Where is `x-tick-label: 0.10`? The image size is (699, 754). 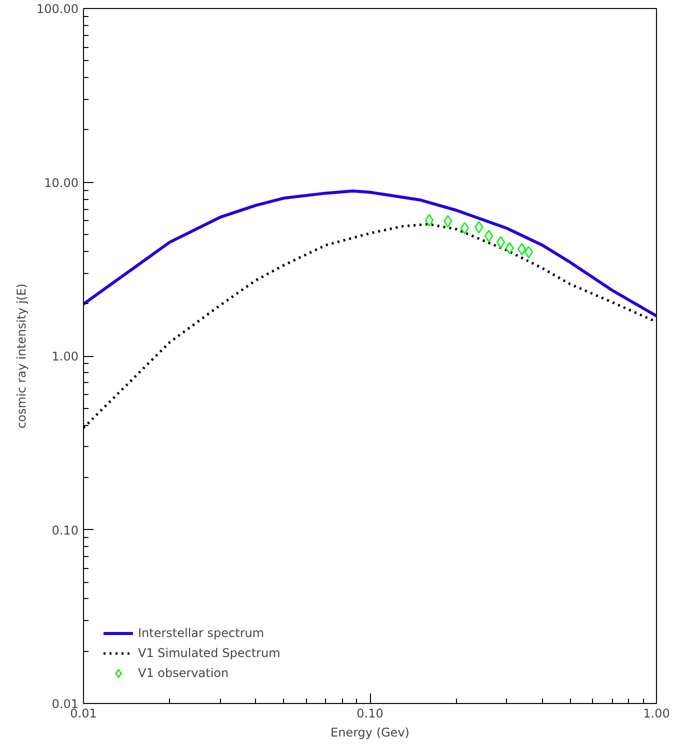
x-tick-label: 0.10 is located at coordinates (370, 713).